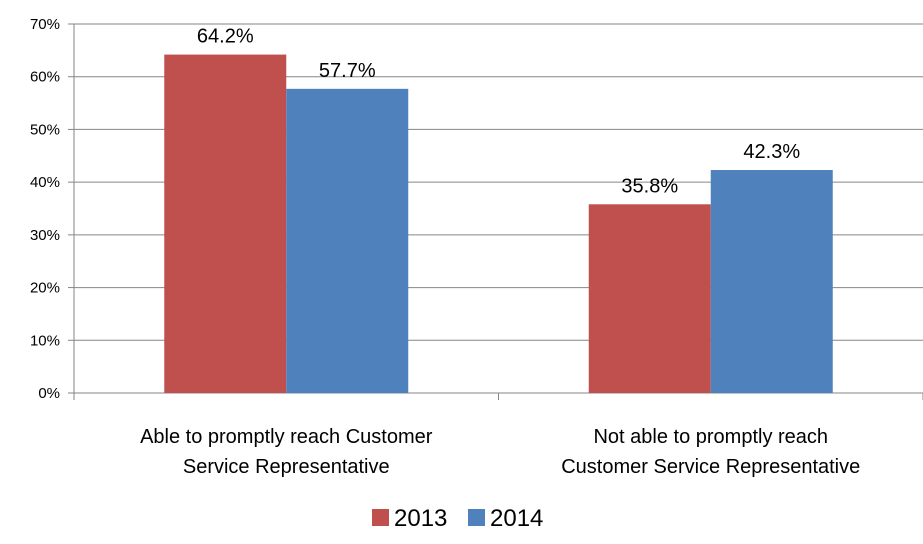 The height and width of the screenshot is (544, 923). Describe the element at coordinates (45, 340) in the screenshot. I see `y-tick-label: 10%` at that location.